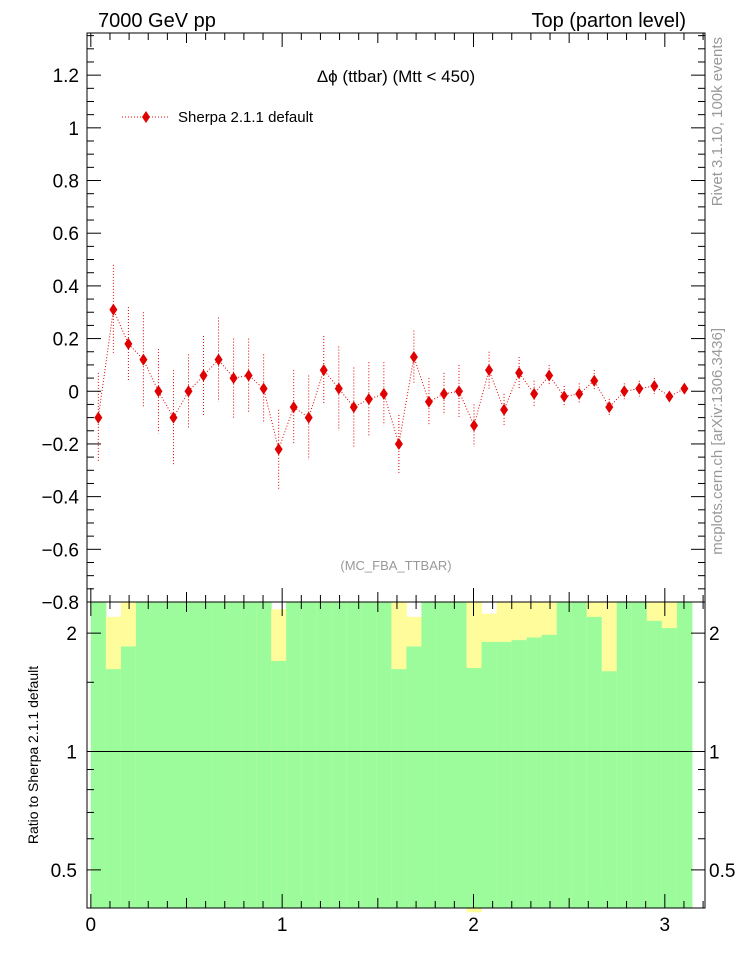 The height and width of the screenshot is (972, 746). What do you see at coordinates (71, 753) in the screenshot?
I see `ratio-ytick-label: 1` at bounding box center [71, 753].